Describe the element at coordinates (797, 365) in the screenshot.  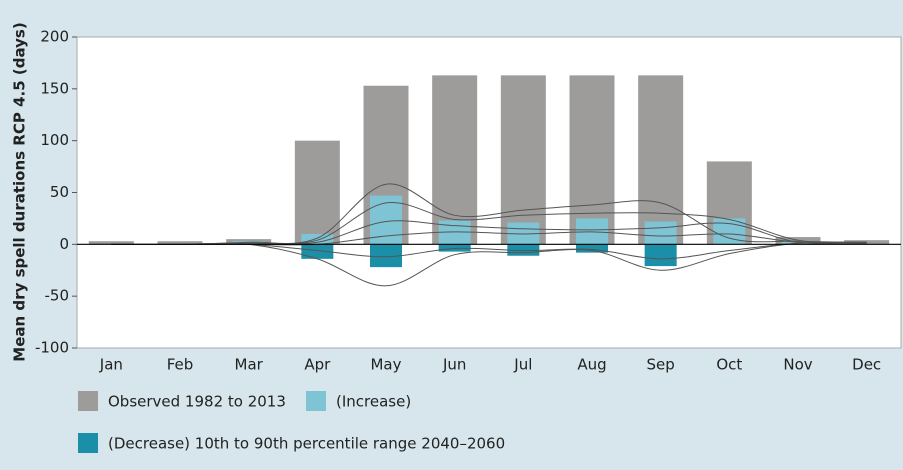
I see `x-tick-label: Nov` at that location.